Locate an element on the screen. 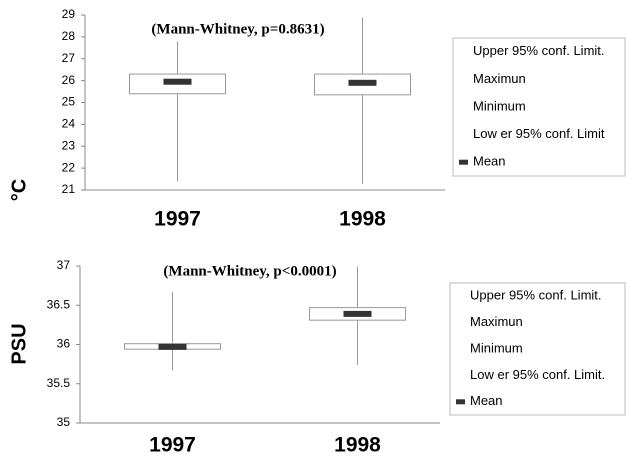  y-tick-label: 29 is located at coordinates (69, 14).